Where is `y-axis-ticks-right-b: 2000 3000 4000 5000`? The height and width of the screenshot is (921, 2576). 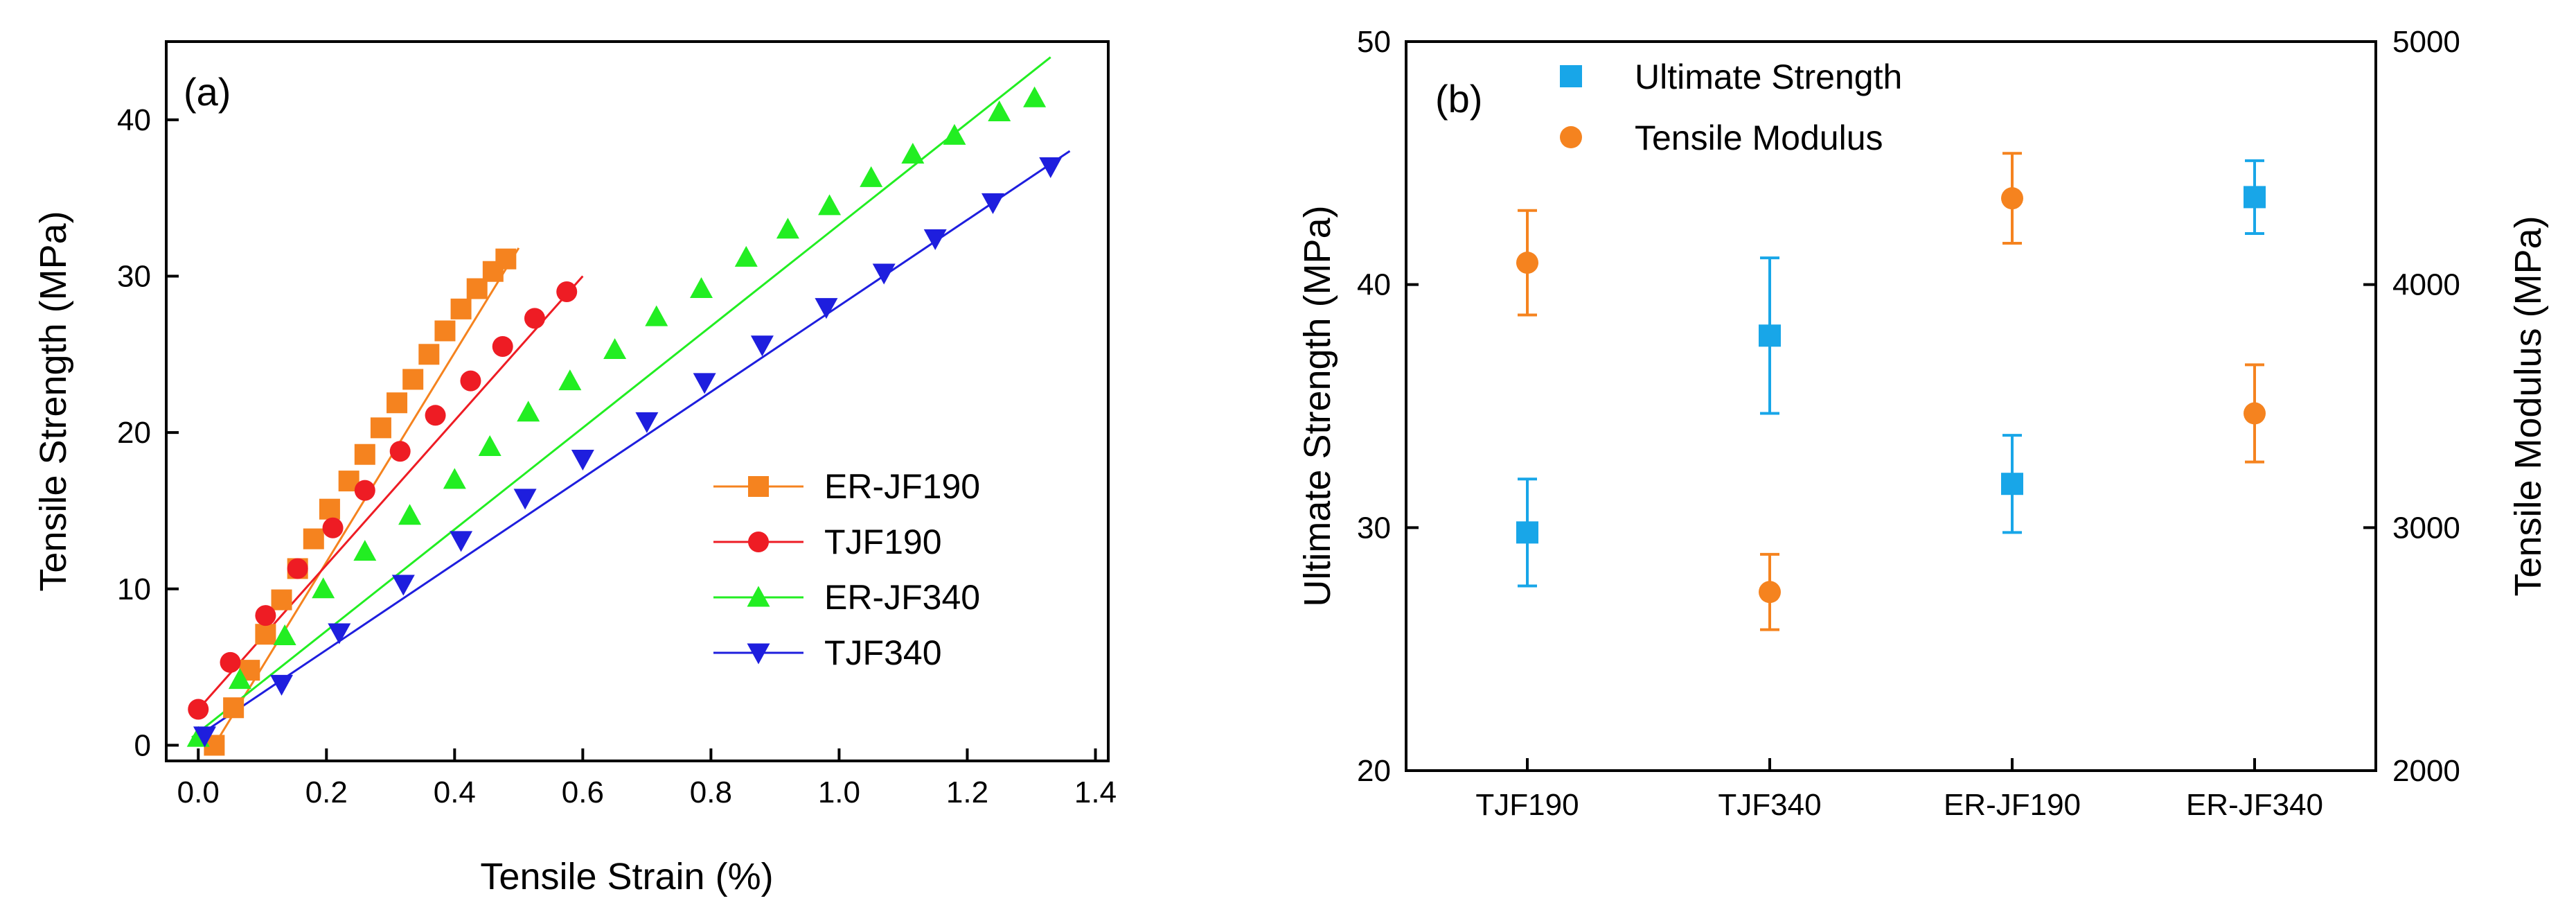
y-axis-ticks-right-b: 2000 3000 4000 5000 is located at coordinates (2411, 406).